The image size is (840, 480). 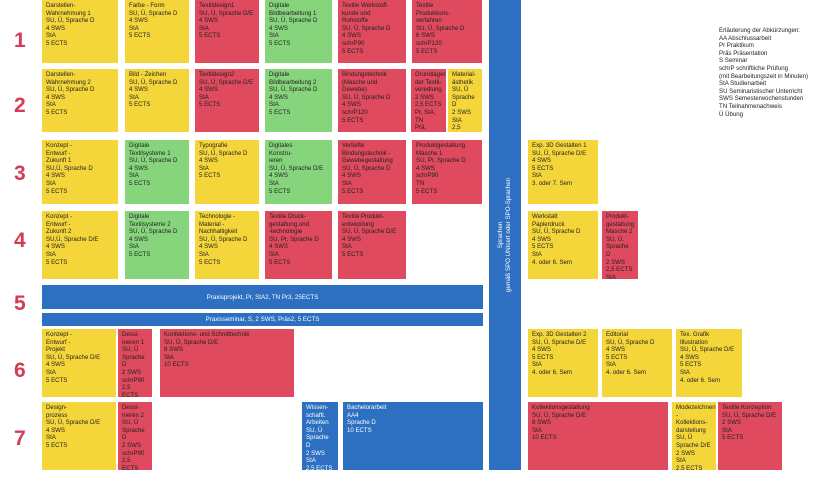 I want to click on praxisseminar-bar: Praxisseminar, S, 2 SWS, Präs2, 5 ECTS, so click(x=262, y=319).